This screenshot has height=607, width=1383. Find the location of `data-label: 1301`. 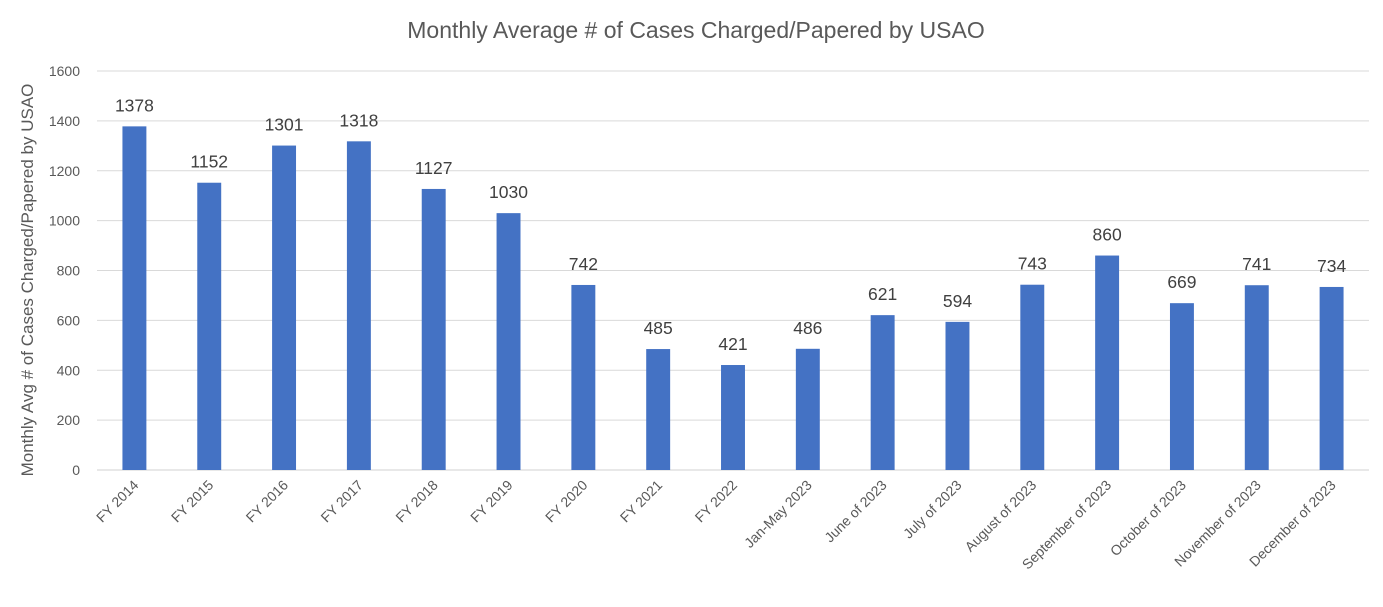

data-label: 1301 is located at coordinates (284, 125).